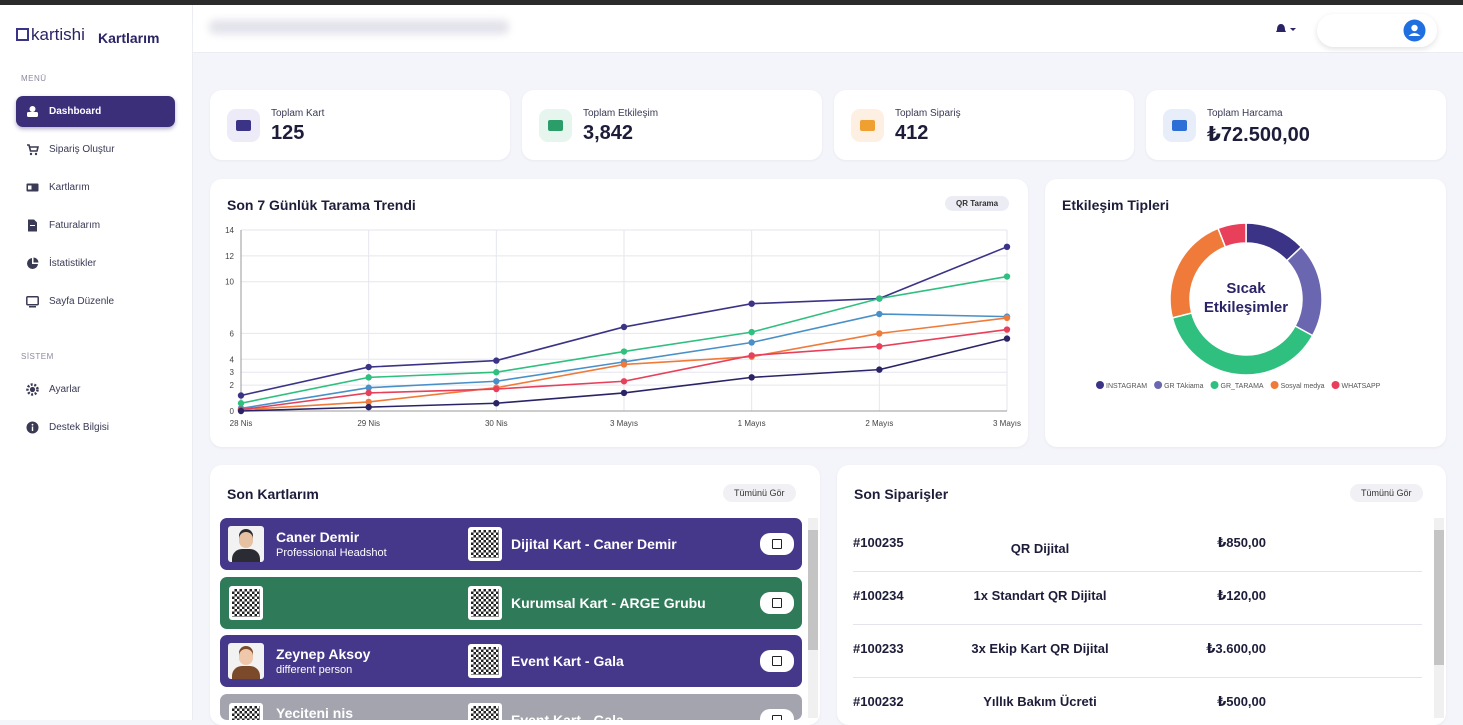 This screenshot has width=1463, height=725. I want to click on stat-label: Toplam Kart, so click(298, 113).